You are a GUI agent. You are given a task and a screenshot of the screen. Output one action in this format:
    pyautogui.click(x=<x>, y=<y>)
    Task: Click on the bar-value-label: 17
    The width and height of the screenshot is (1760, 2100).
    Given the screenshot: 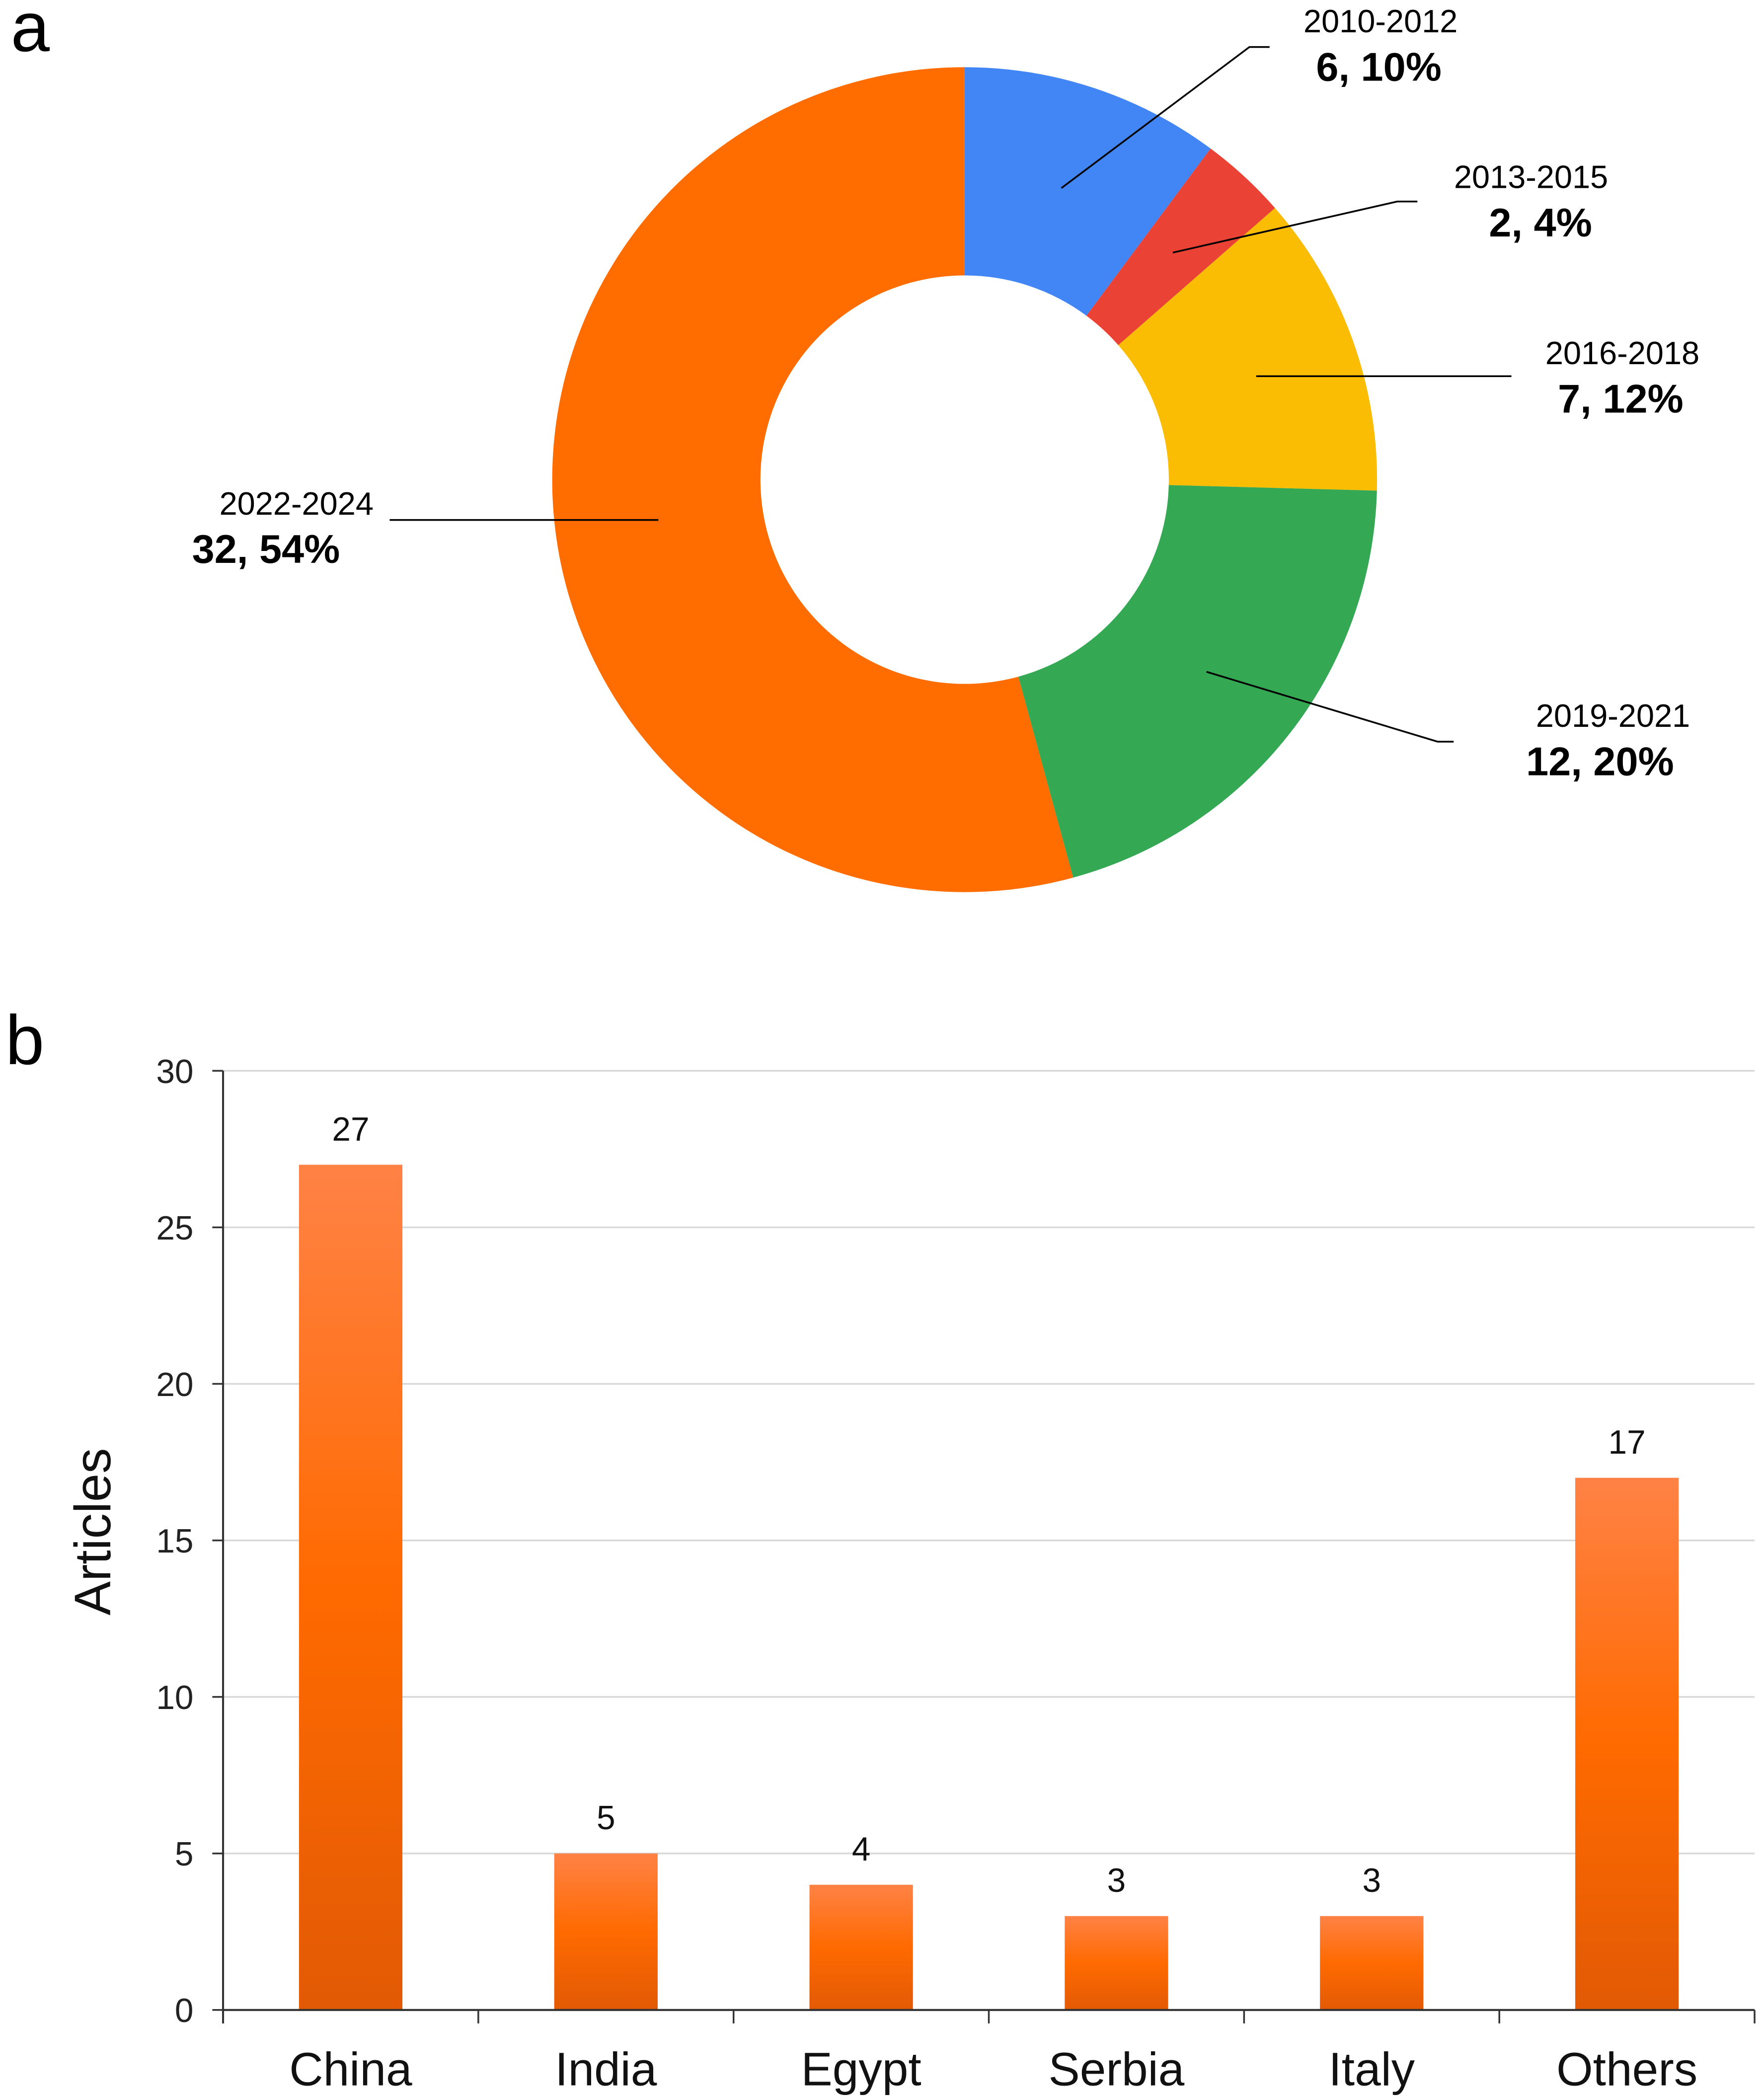 What is the action you would take?
    pyautogui.click(x=1627, y=1443)
    